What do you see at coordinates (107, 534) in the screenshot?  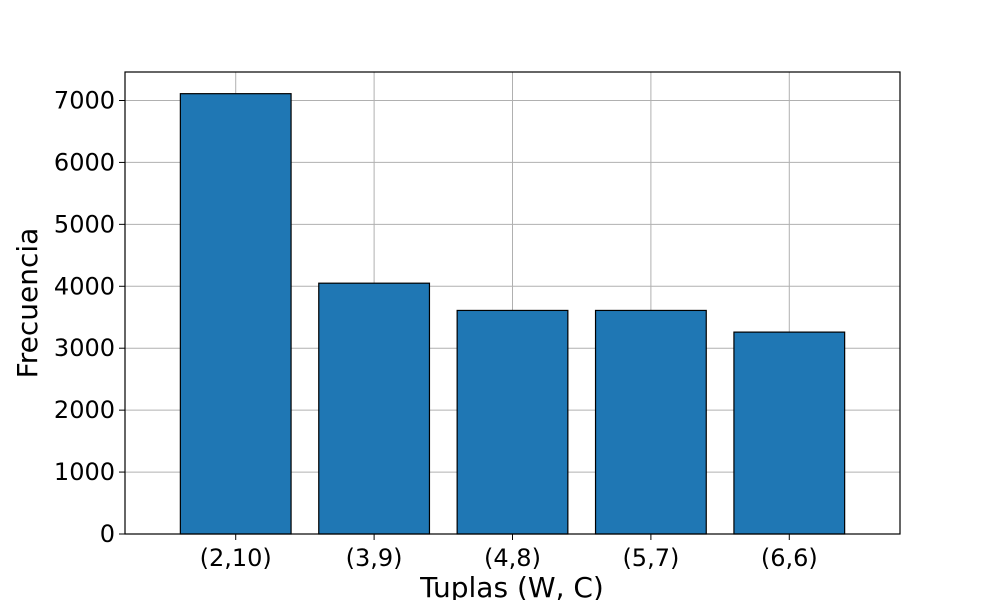 I see `y-tick-label: 0` at bounding box center [107, 534].